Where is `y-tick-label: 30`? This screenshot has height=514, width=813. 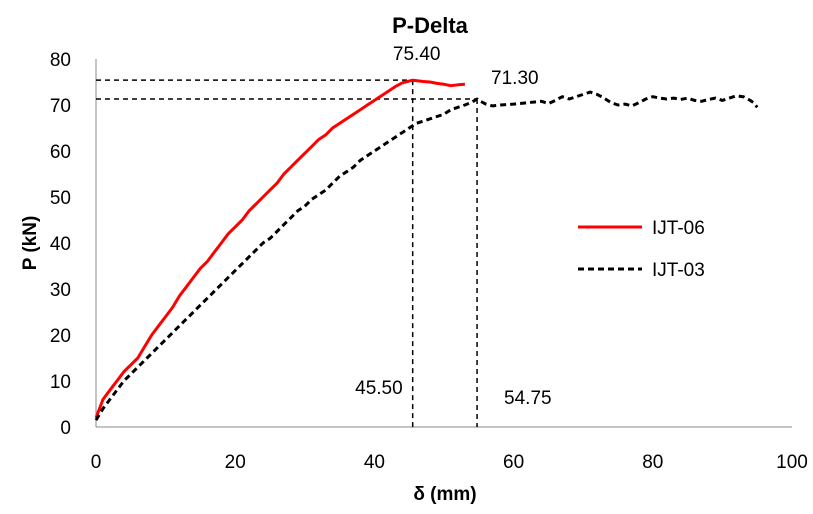
y-tick-label: 30 is located at coordinates (60, 290).